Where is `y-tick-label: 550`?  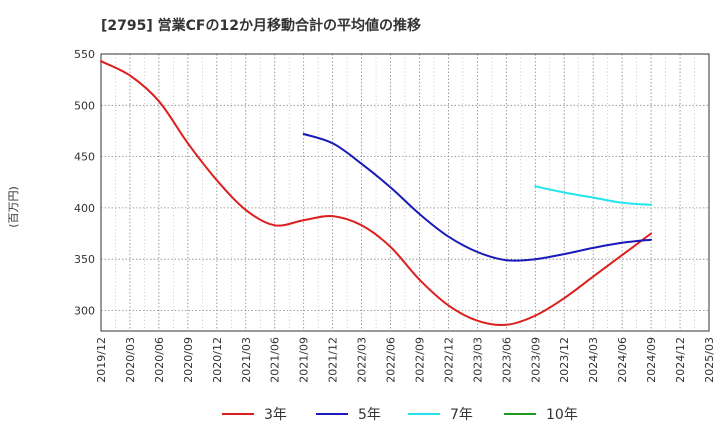 y-tick-label: 550 is located at coordinates (84, 54).